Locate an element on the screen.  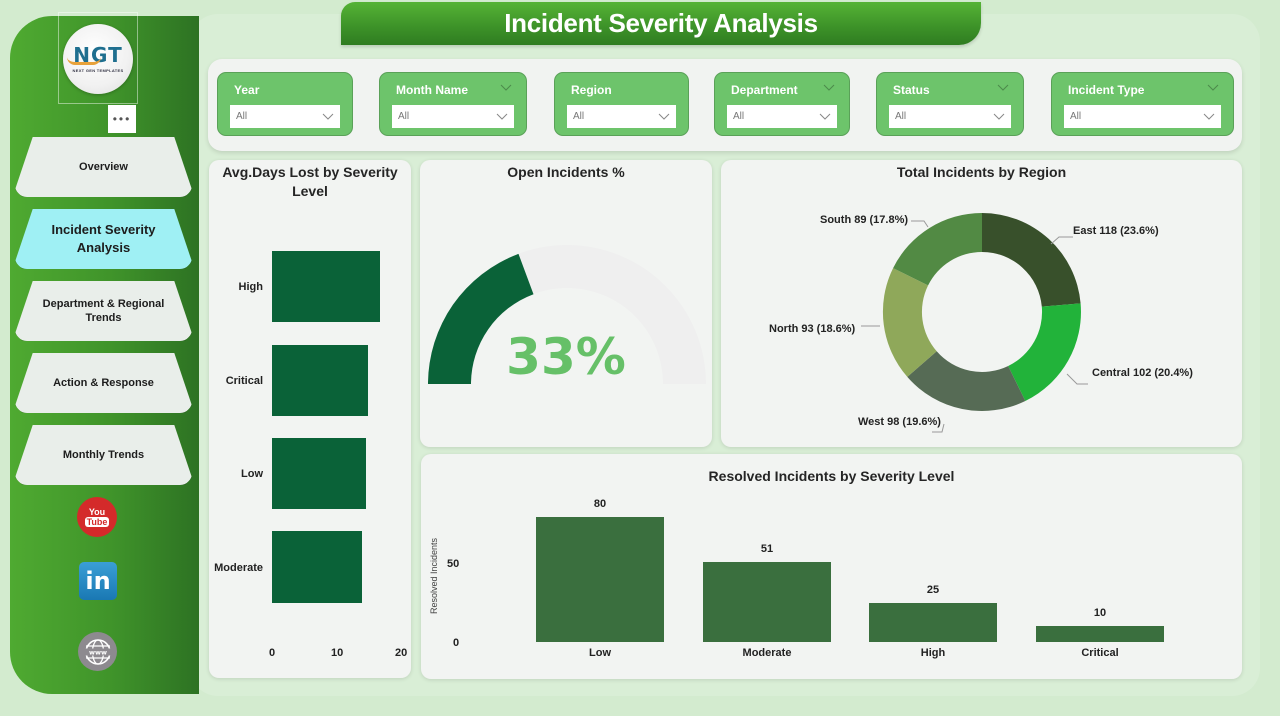
logo-frame is located at coordinates (98, 58).